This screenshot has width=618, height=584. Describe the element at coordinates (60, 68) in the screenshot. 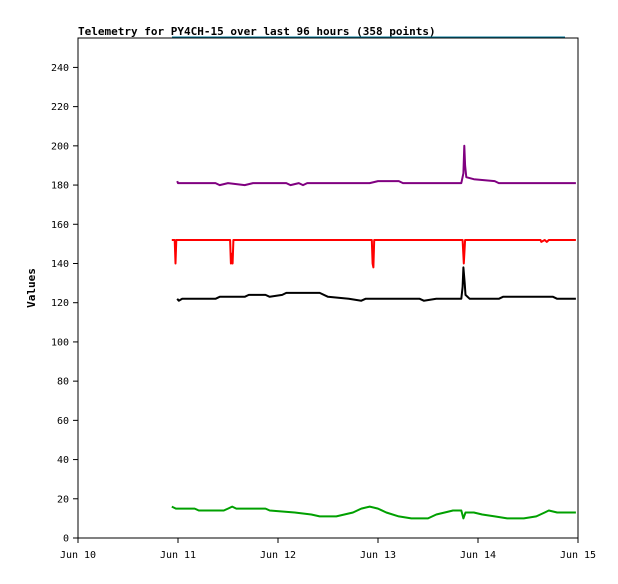

I see `y-tick-label: 240` at that location.